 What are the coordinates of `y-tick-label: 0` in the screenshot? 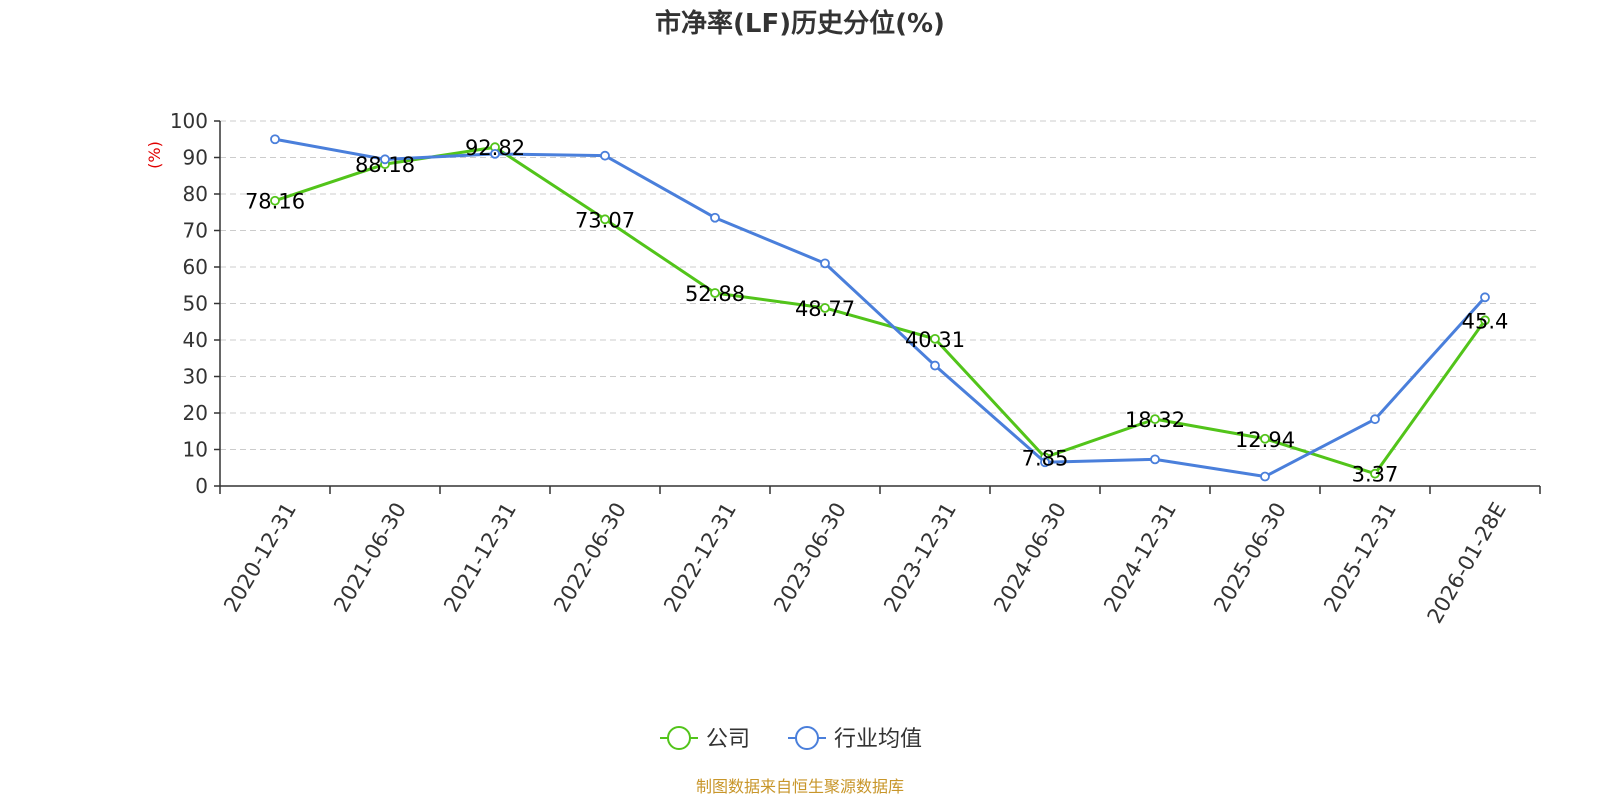 It's located at (201, 486).